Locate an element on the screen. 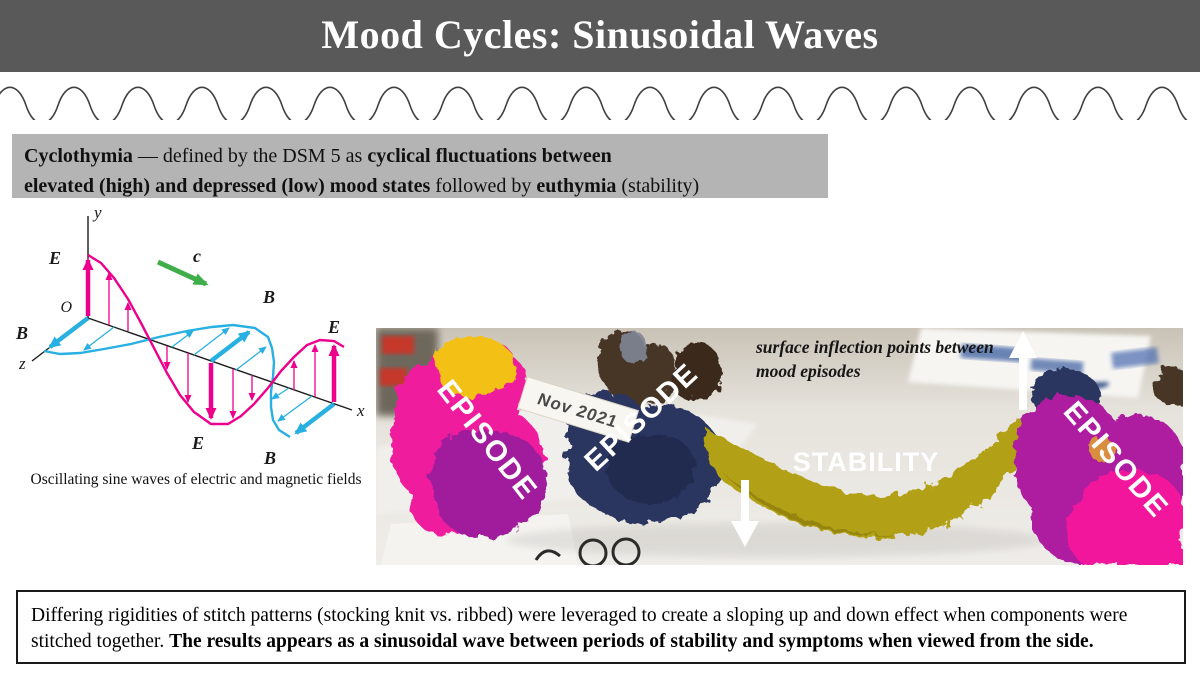 This screenshot has width=1200, height=675. magnetic-field-bold-arrows is located at coordinates (192, 375).